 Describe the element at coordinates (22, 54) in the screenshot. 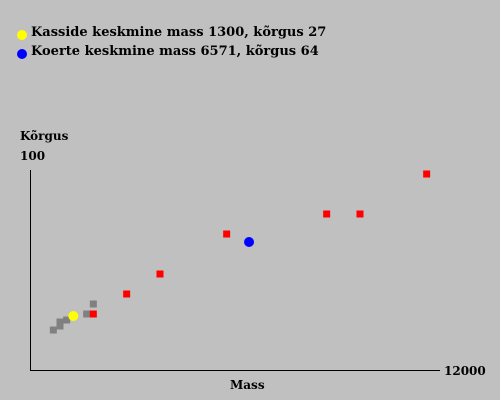

I see `legend-marker-dog-mean` at that location.